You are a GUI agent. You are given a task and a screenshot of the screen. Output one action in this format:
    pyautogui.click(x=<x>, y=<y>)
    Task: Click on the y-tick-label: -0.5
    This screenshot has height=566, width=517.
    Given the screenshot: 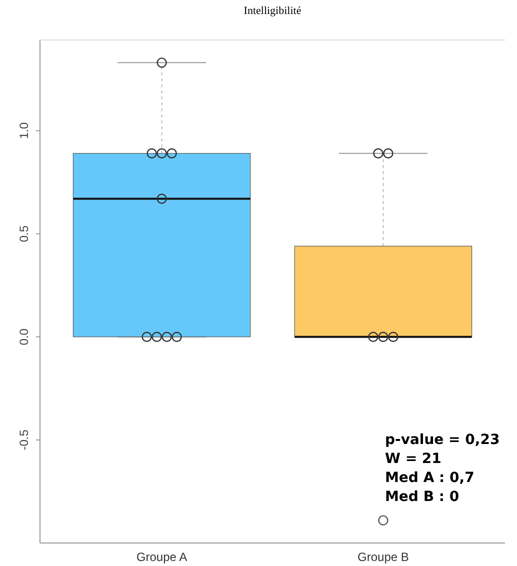 What is the action you would take?
    pyautogui.click(x=24, y=439)
    